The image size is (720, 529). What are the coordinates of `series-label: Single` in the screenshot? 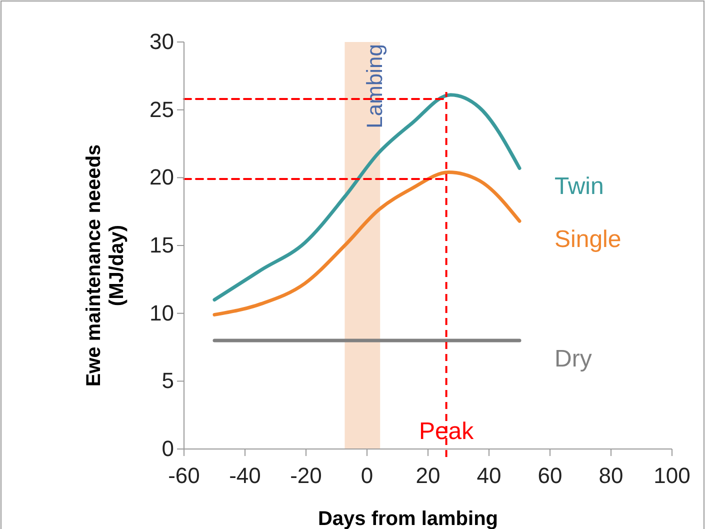 It's located at (588, 240).